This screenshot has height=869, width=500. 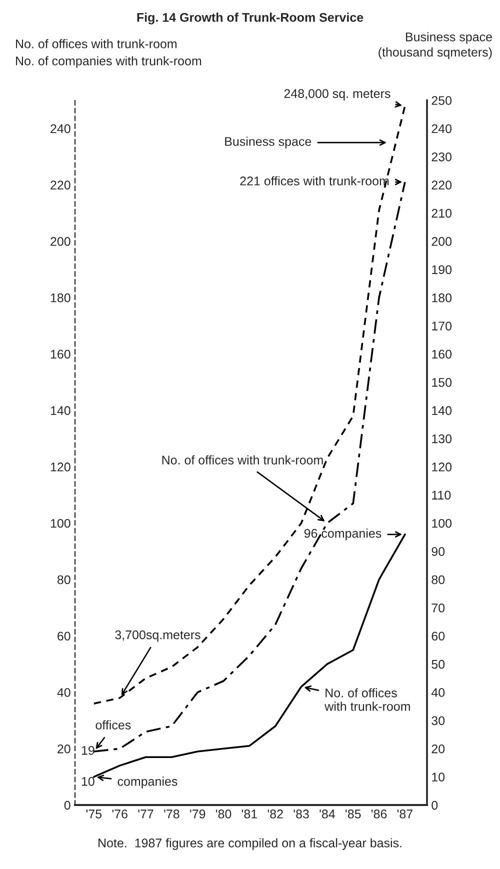 What do you see at coordinates (438, 721) in the screenshot?
I see `y2-tick-label: 30` at bounding box center [438, 721].